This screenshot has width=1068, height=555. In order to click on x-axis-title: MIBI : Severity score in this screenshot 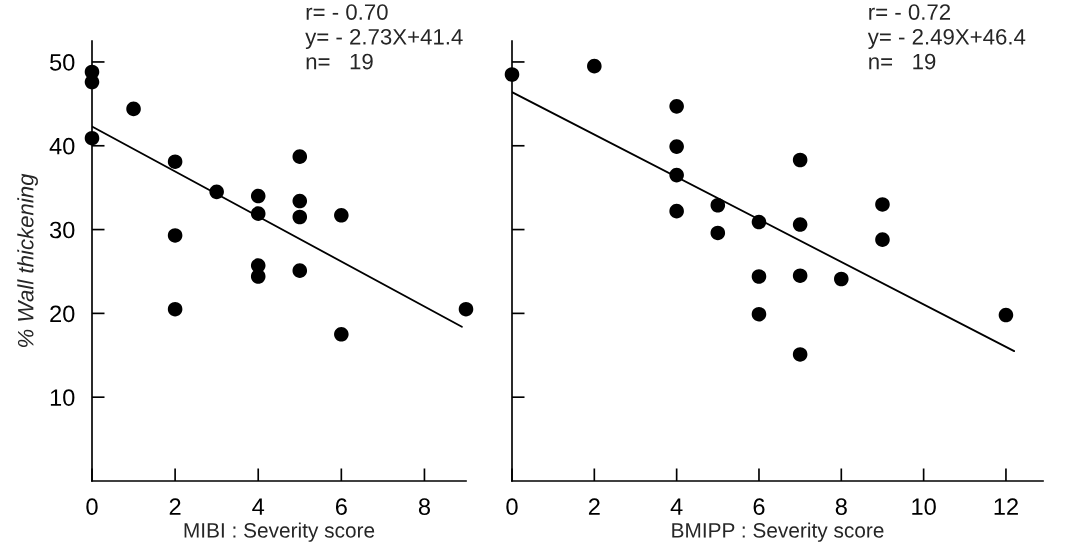, I will do `click(279, 532)`.